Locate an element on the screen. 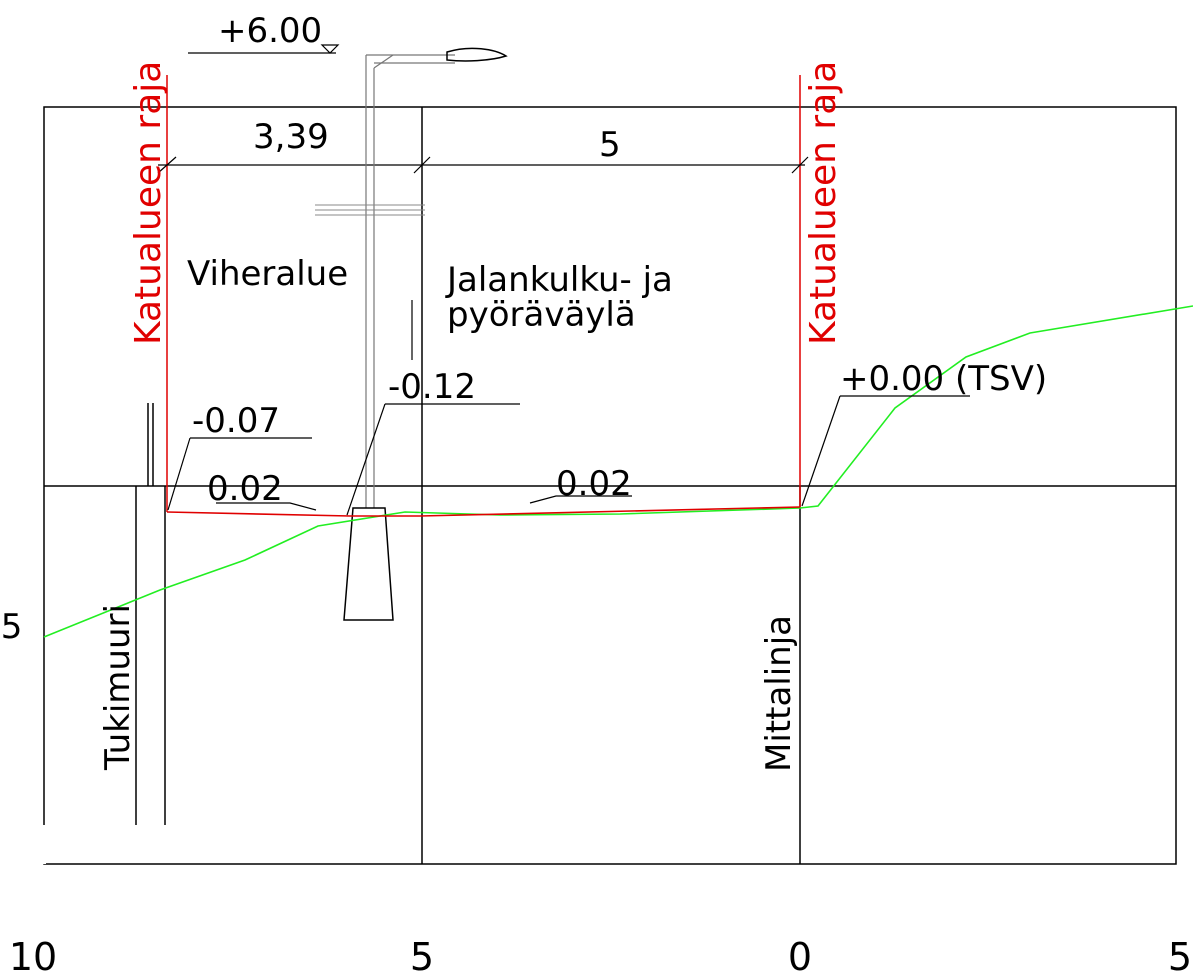 Image resolution: width=1193 pixels, height=980 pixels. left-boundary-label: Katualueen raja is located at coordinates (148, 203).